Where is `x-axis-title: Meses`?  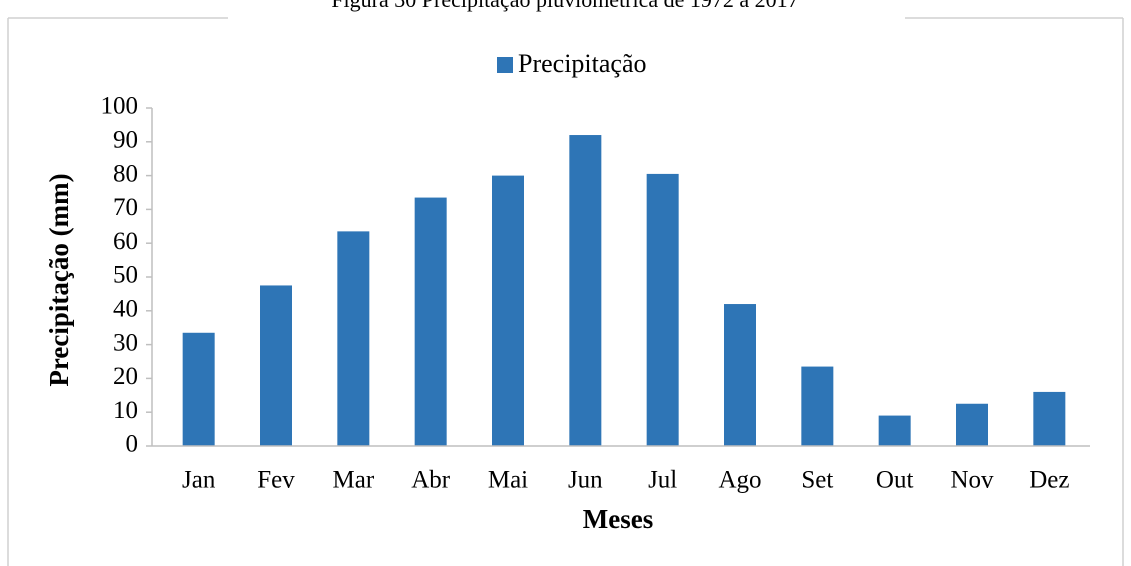
x-axis-title: Meses is located at coordinates (618, 519).